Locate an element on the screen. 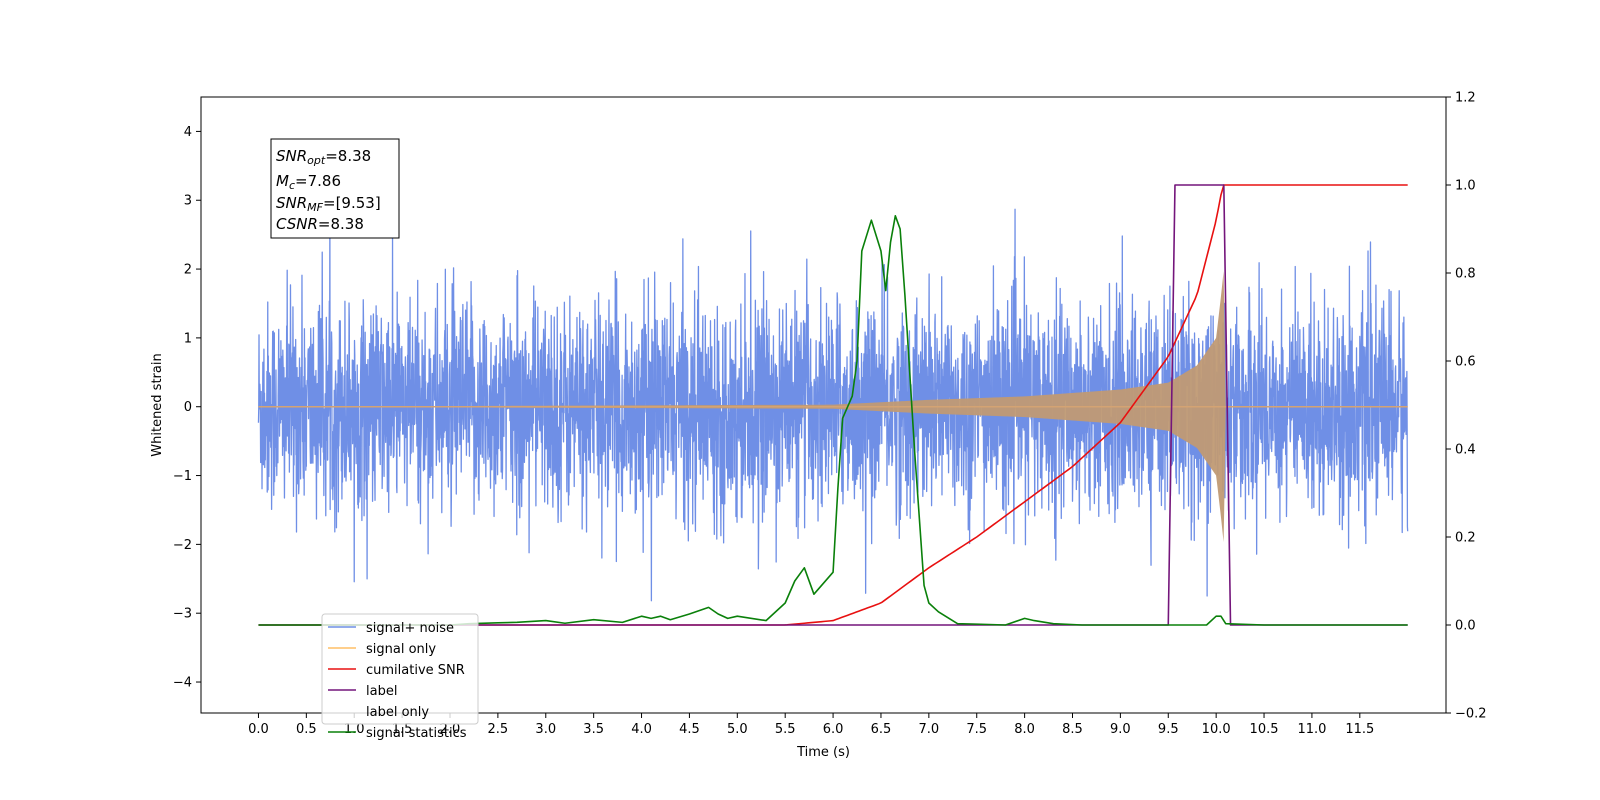 The width and height of the screenshot is (1600, 800). x-tick-label: 1.0 is located at coordinates (354, 729).